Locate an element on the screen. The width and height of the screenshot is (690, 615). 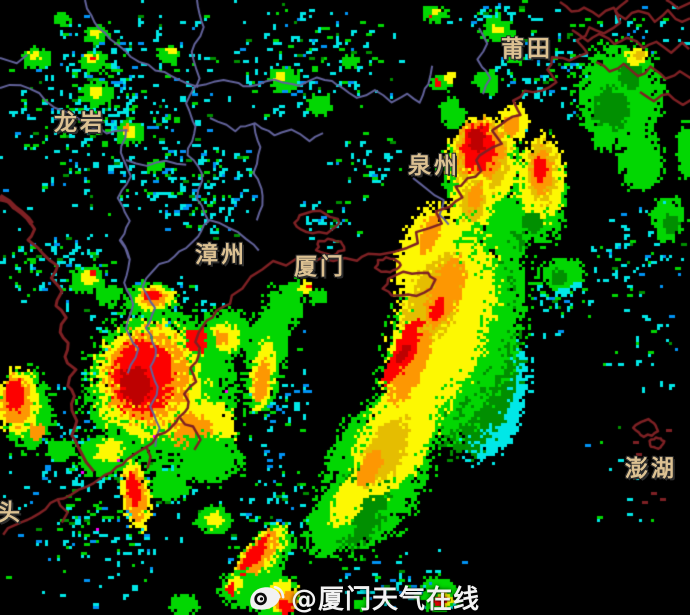
city-label-penghu: 澎湖 is located at coordinates (651, 469).